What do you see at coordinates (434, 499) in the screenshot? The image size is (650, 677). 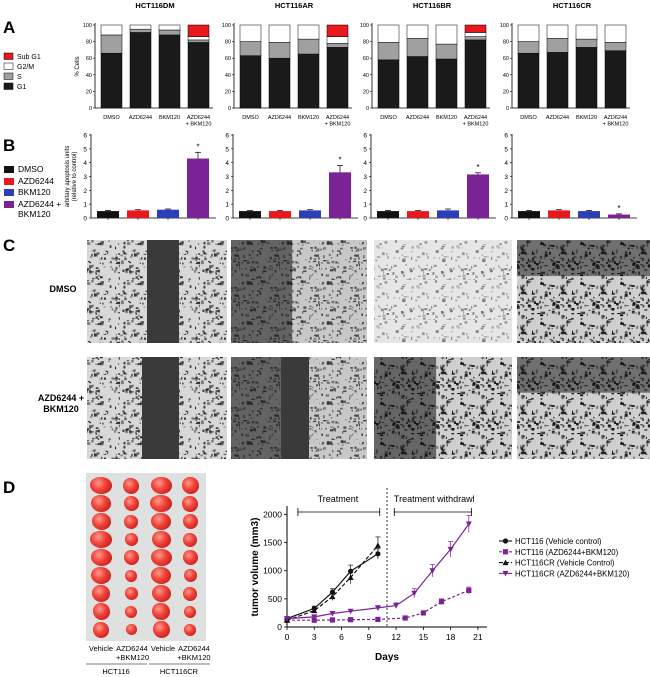 I see `withdrawal-label: Treatment withdrawl` at bounding box center [434, 499].